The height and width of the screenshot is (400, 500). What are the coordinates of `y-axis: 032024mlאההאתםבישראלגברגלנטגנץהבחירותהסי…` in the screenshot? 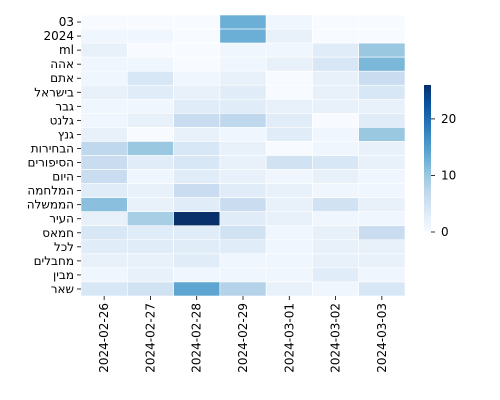 It's located at (54, 155).